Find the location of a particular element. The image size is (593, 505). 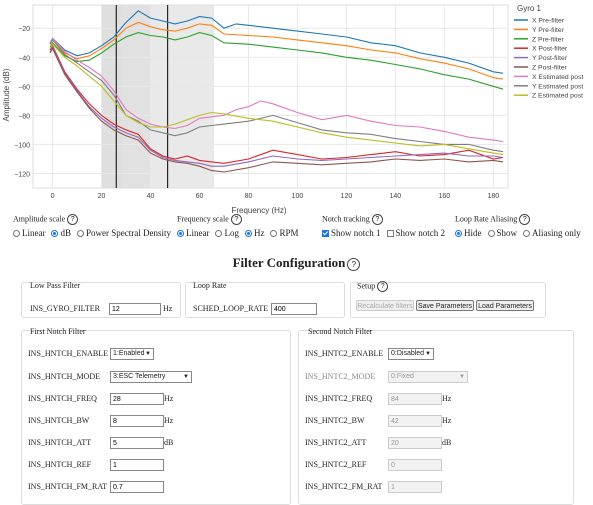

ins-hntch-freq-unit: Hz is located at coordinates (169, 398).